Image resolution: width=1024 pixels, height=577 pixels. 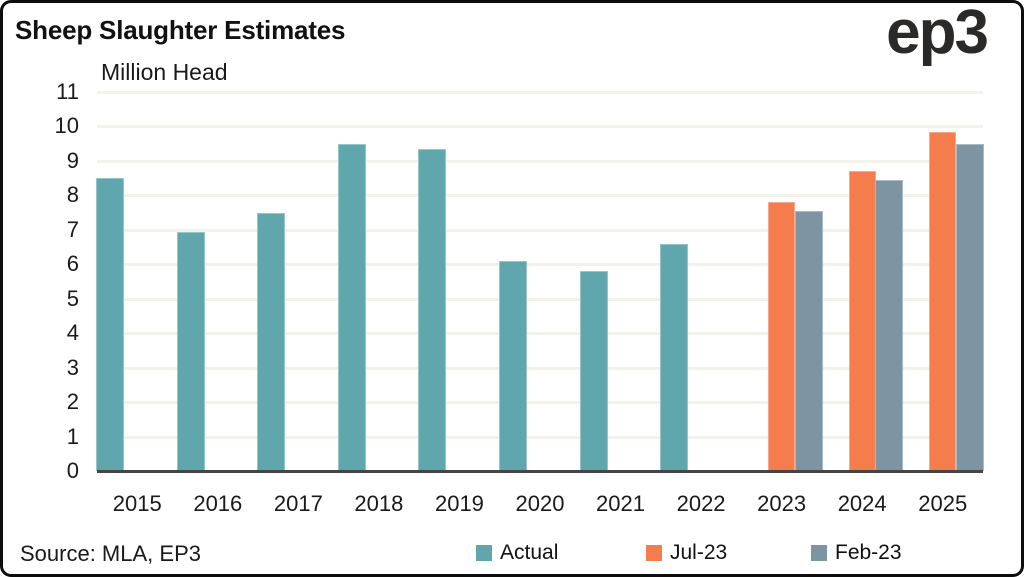 I want to click on legend-item-jul-23: Jul-23, so click(x=686, y=553).